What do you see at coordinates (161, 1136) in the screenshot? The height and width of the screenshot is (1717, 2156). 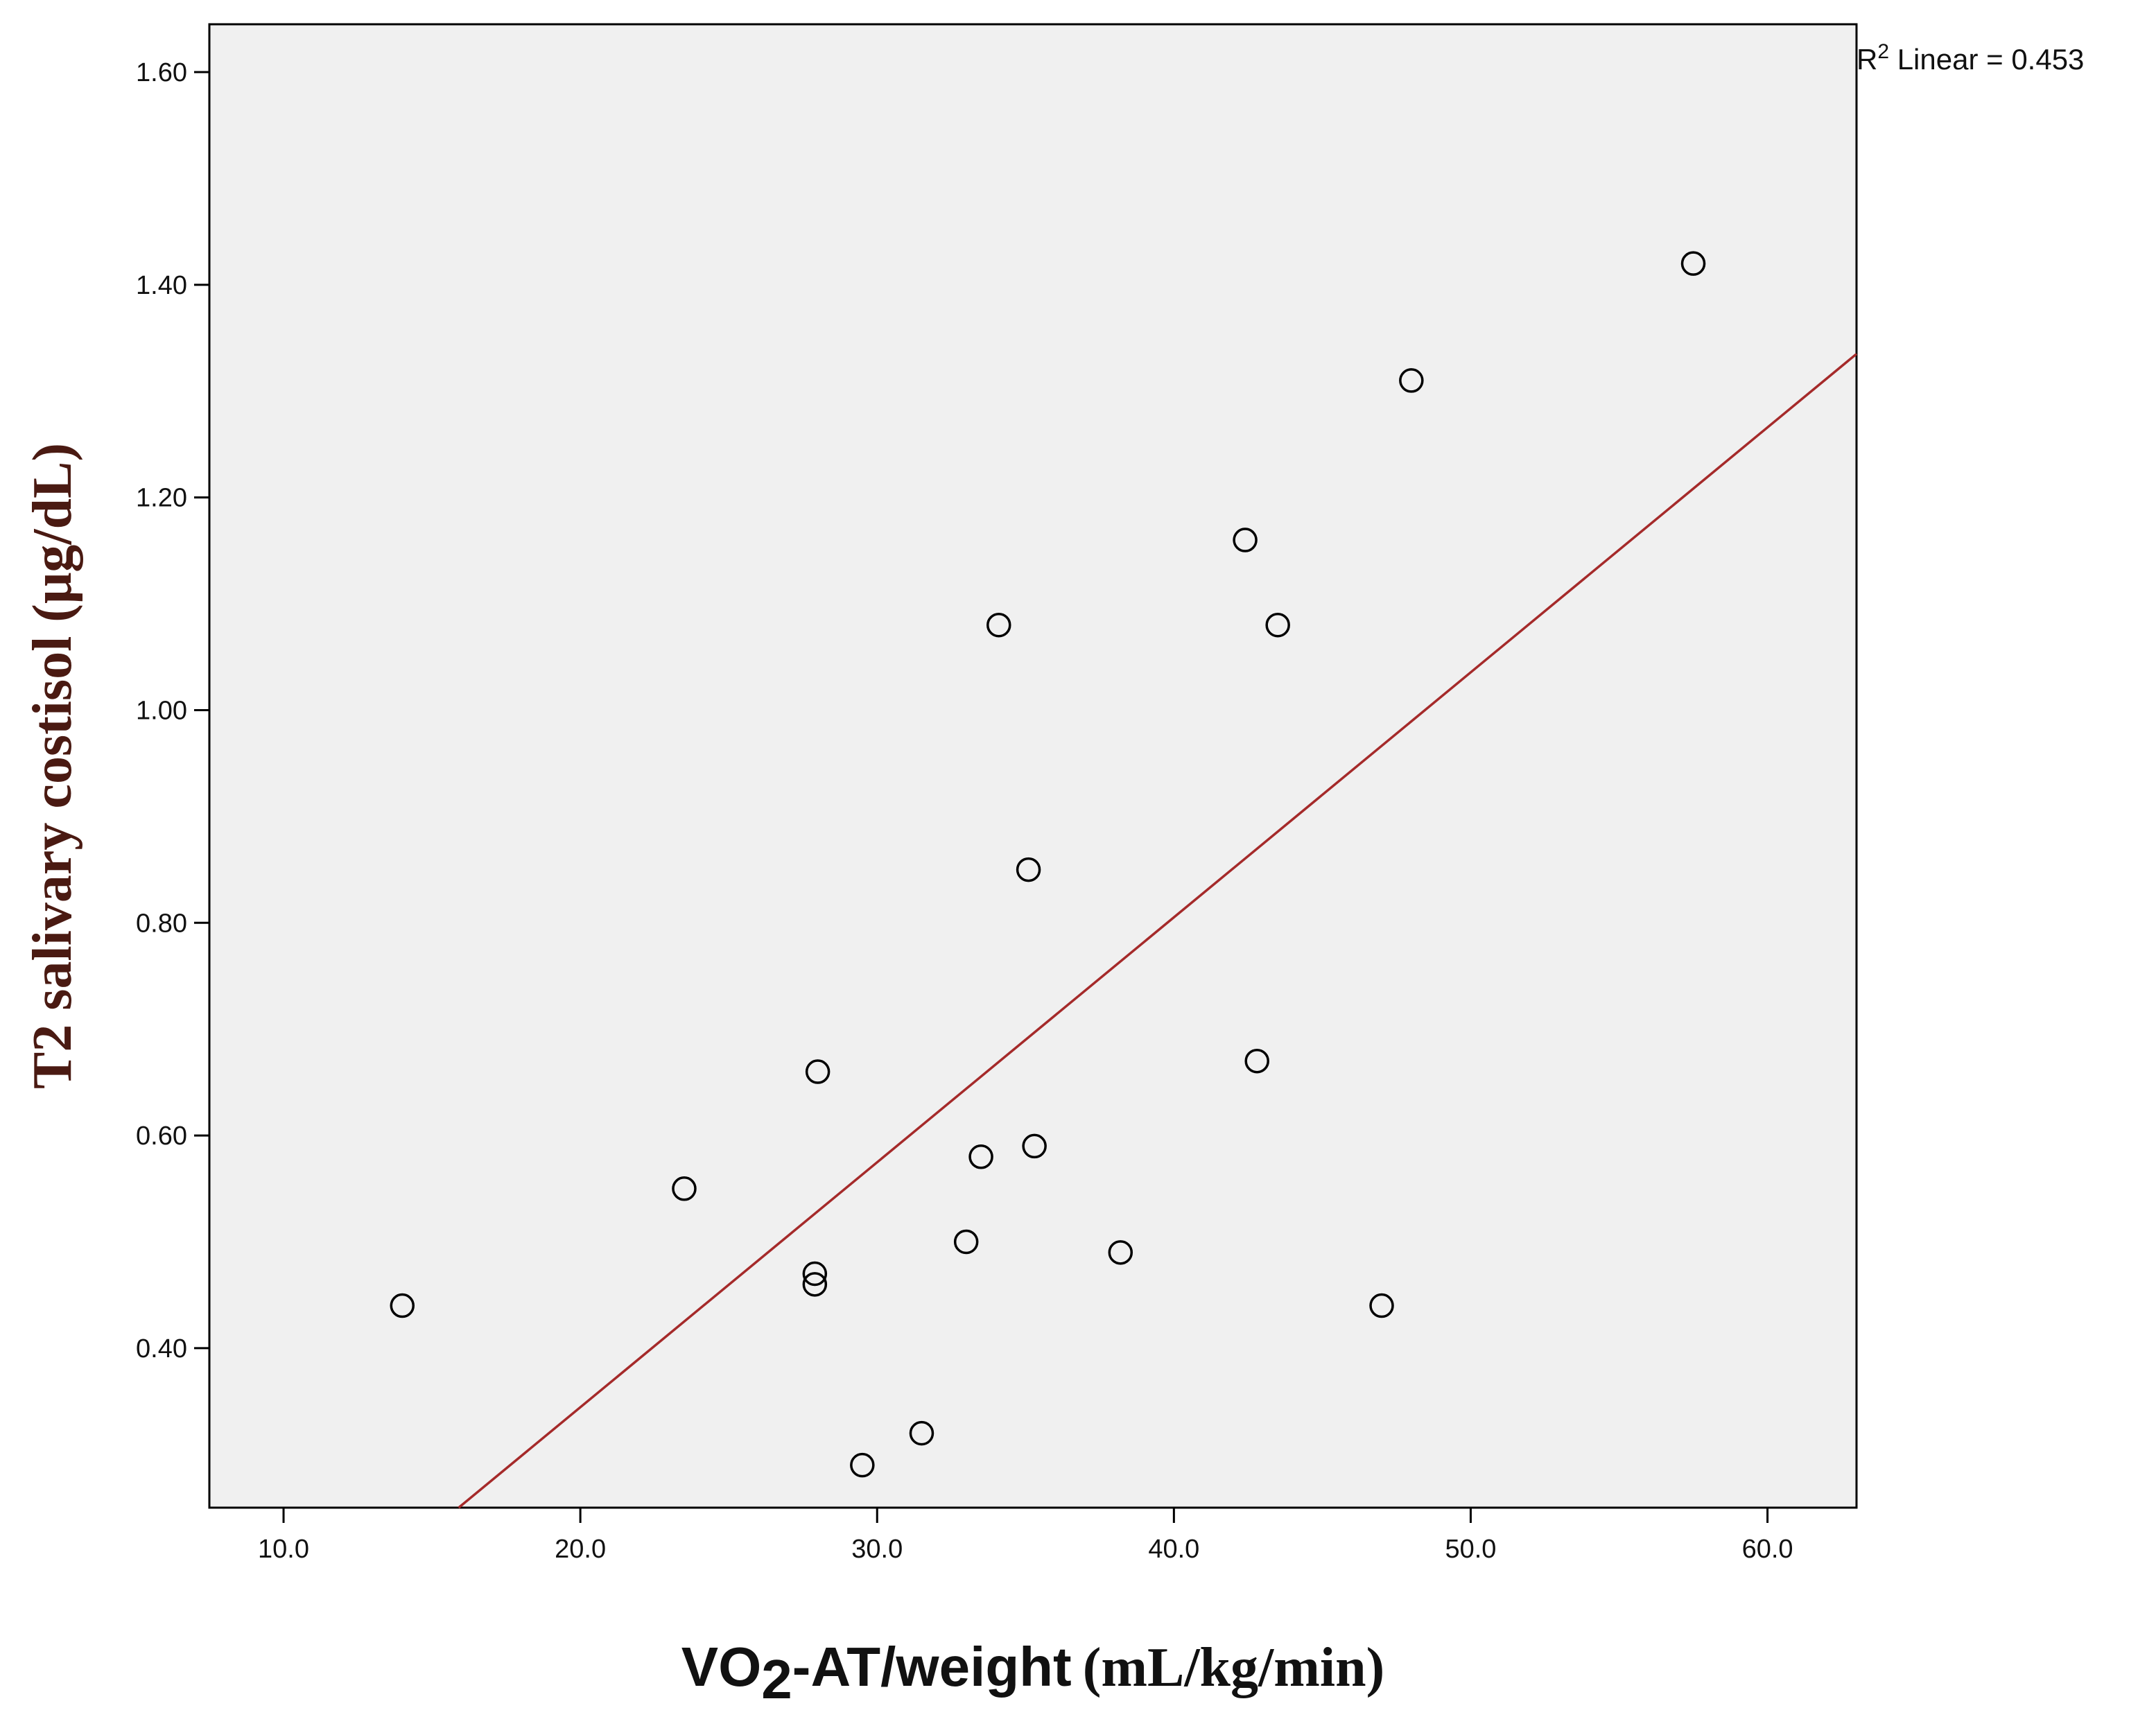 I see `y-tick-label: 0.60` at bounding box center [161, 1136].